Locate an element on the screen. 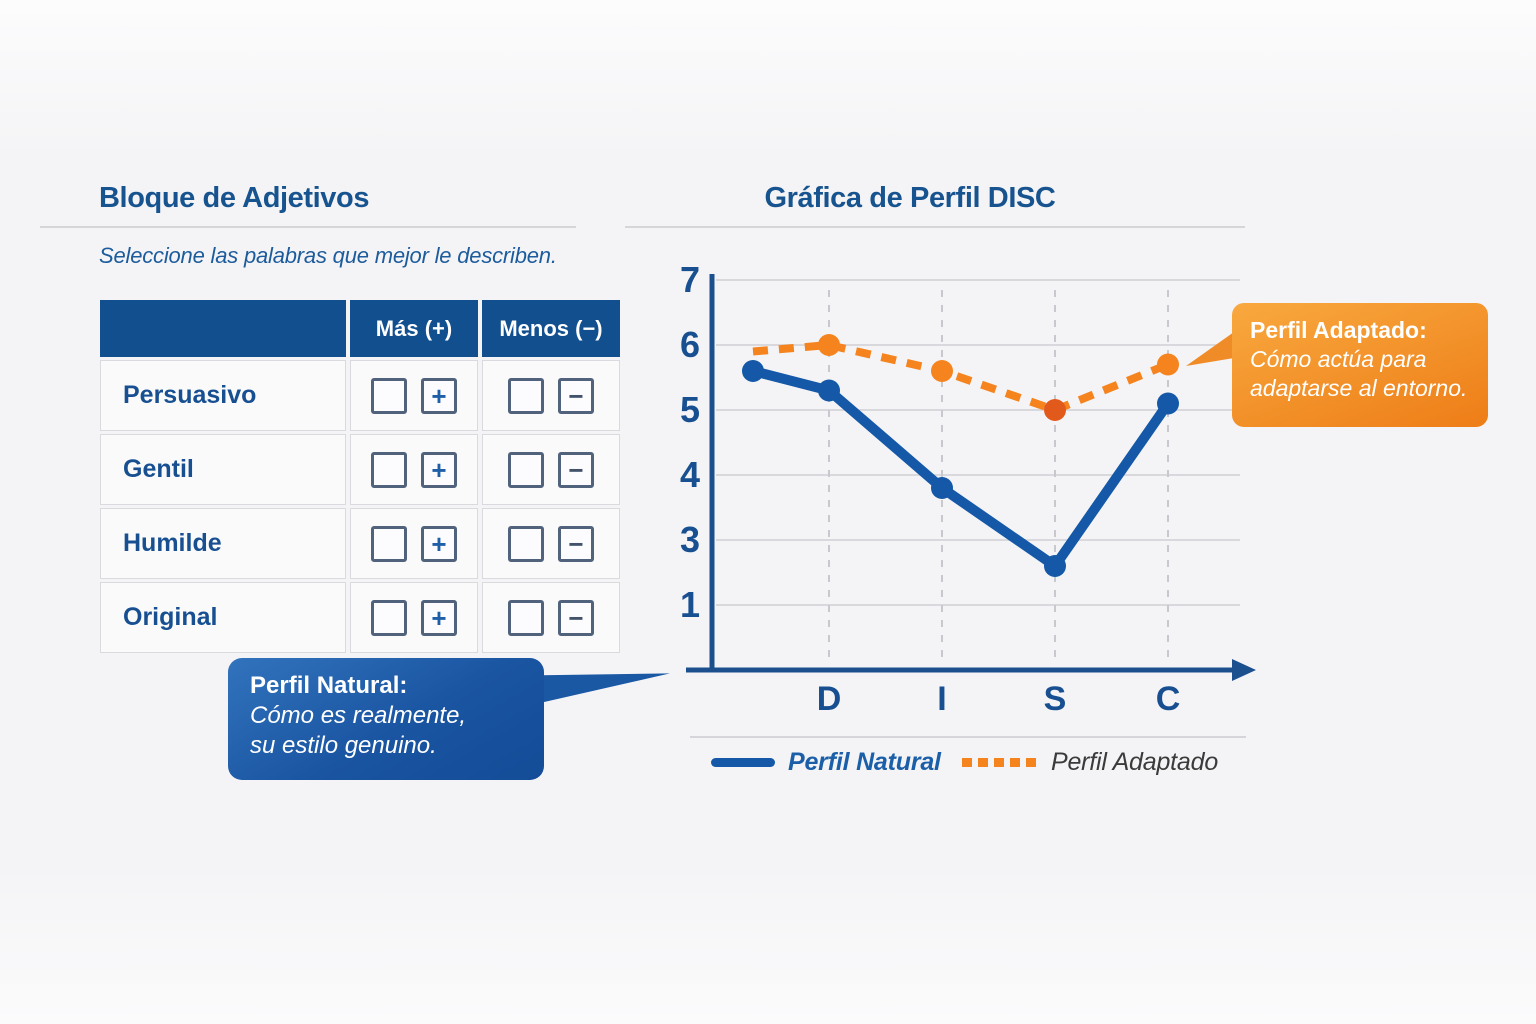 Image resolution: width=1536 pixels, height=1024 pixels. adjective-label: Gentil is located at coordinates (223, 469).